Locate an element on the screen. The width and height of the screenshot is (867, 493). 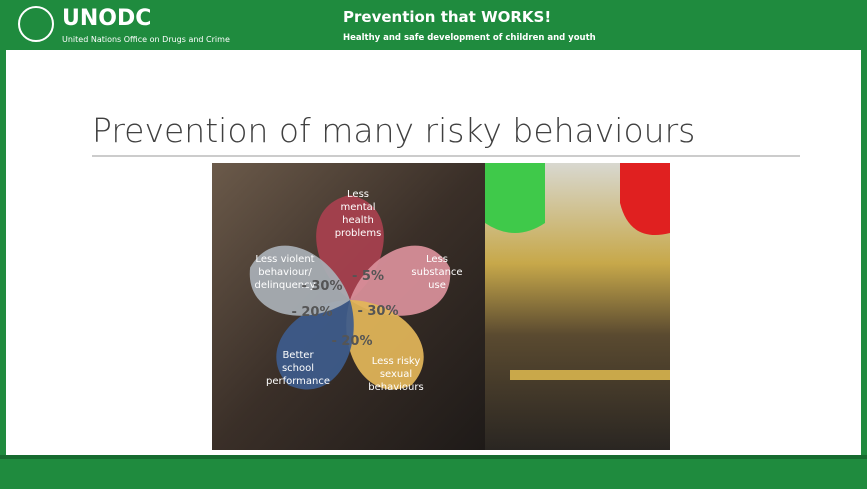
petal-label: sexual is located at coordinates (396, 374).